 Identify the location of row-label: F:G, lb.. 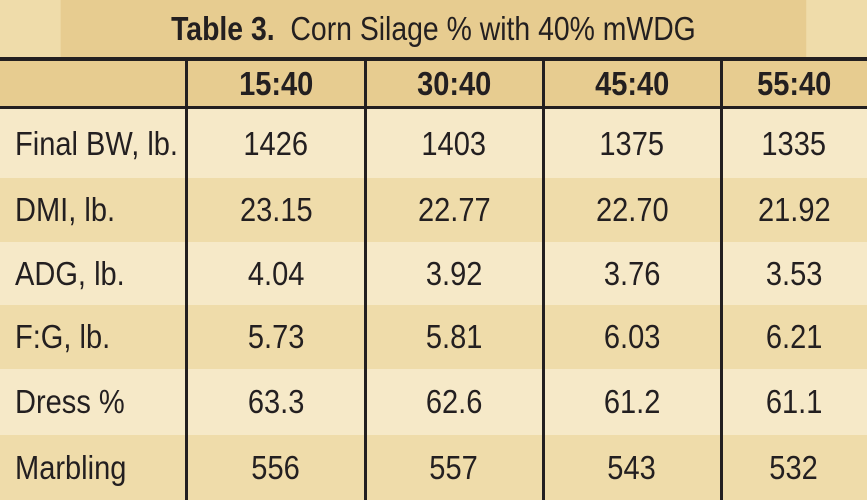
(63, 336).